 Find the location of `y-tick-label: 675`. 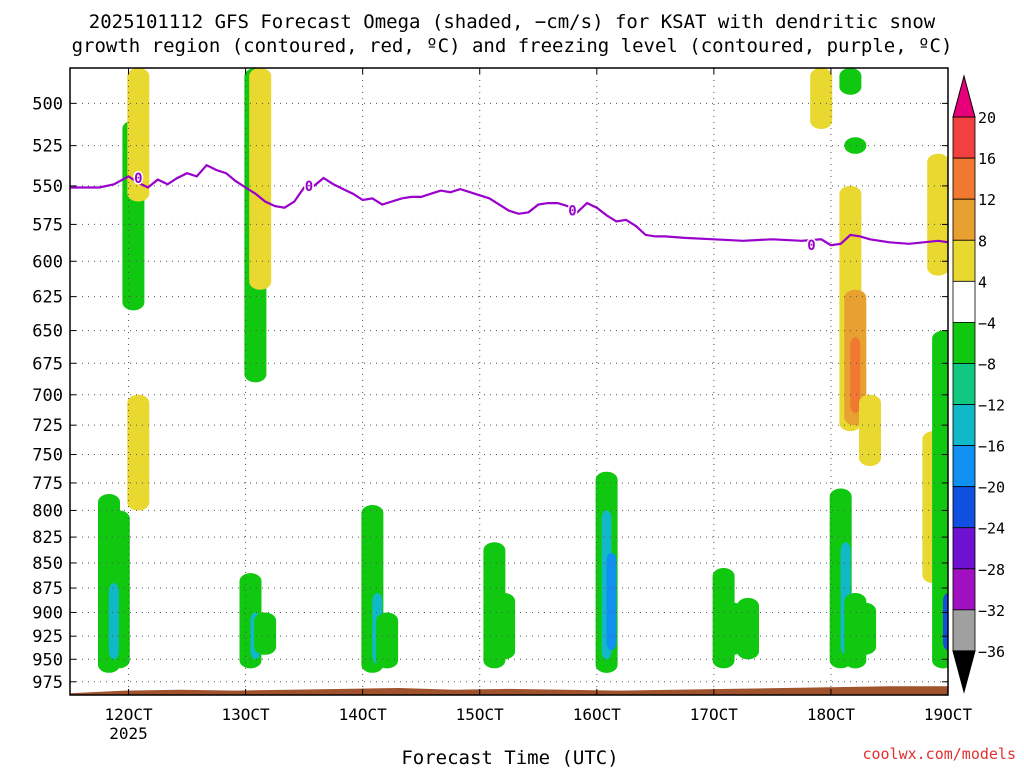

y-tick-label: 675 is located at coordinates (47, 364).